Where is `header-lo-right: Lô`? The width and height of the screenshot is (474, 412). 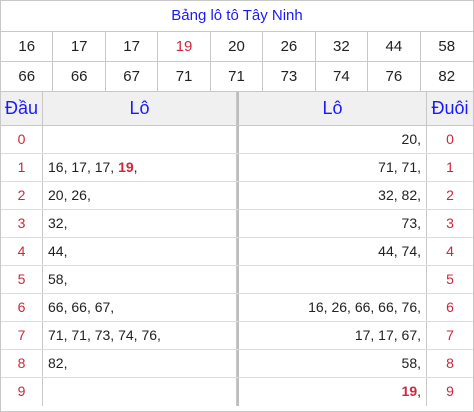 header-lo-right: Lô is located at coordinates (332, 108).